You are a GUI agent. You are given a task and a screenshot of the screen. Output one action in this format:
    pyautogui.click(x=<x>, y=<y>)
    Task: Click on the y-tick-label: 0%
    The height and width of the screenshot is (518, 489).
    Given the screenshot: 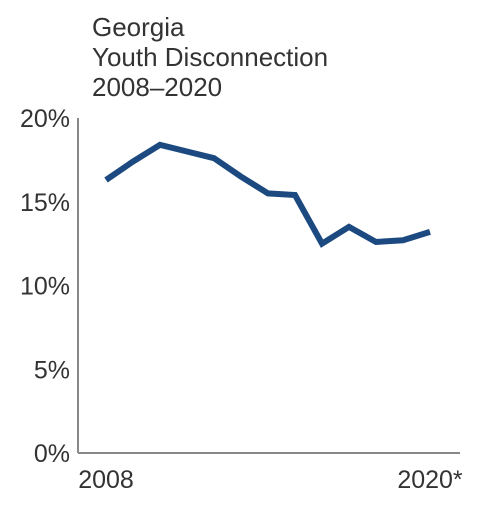 What is the action you would take?
    pyautogui.click(x=52, y=454)
    